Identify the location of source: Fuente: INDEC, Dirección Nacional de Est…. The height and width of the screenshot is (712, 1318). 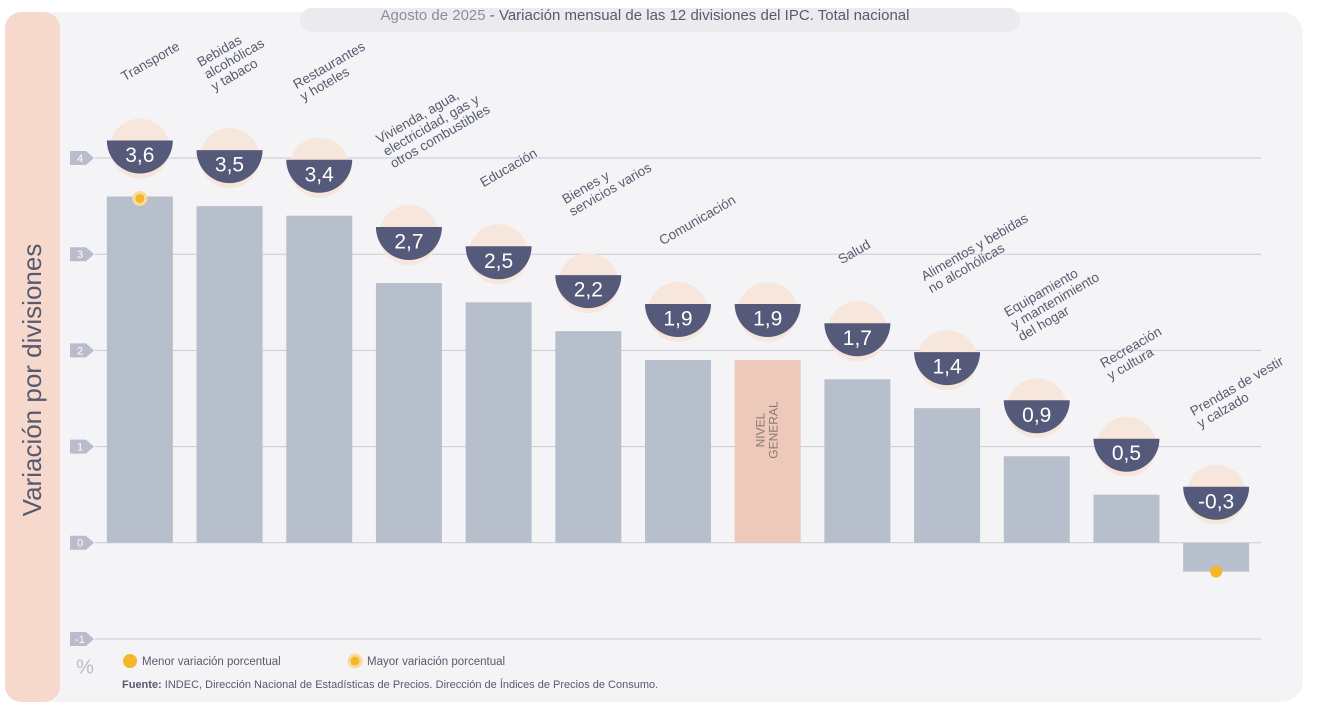
(390, 684).